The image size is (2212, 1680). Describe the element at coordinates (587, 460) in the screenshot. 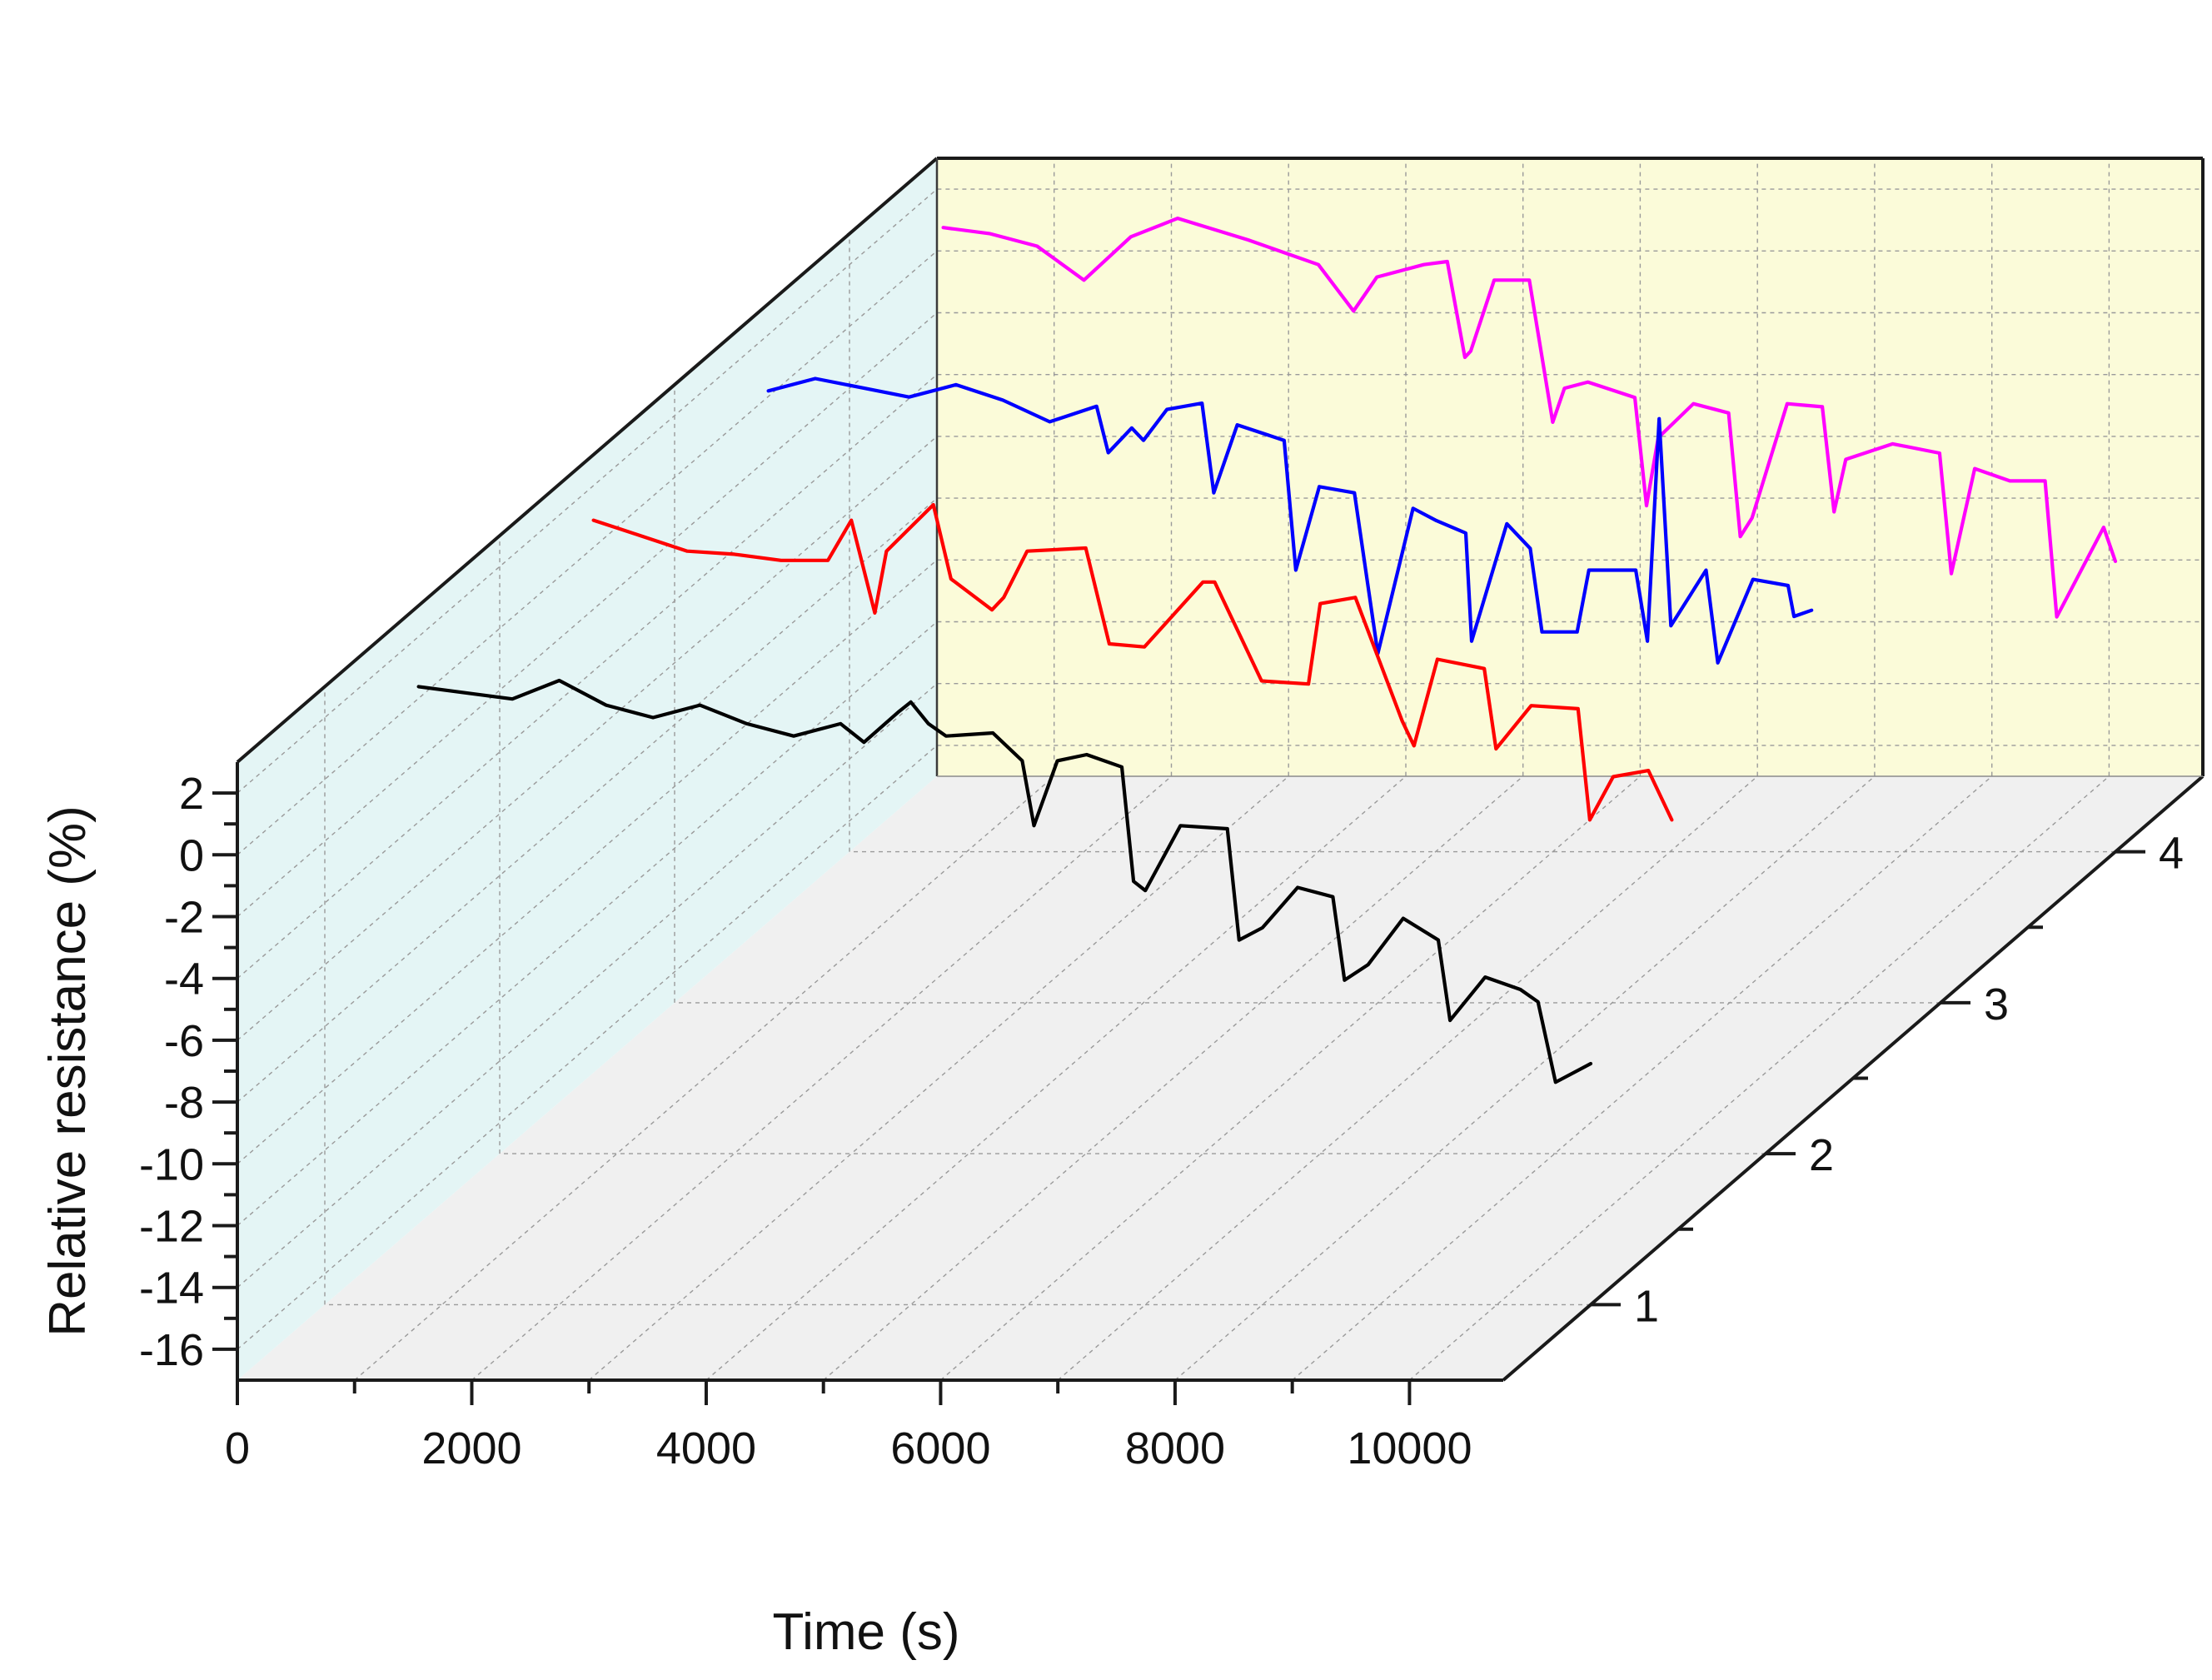

I see `frame-edge` at that location.